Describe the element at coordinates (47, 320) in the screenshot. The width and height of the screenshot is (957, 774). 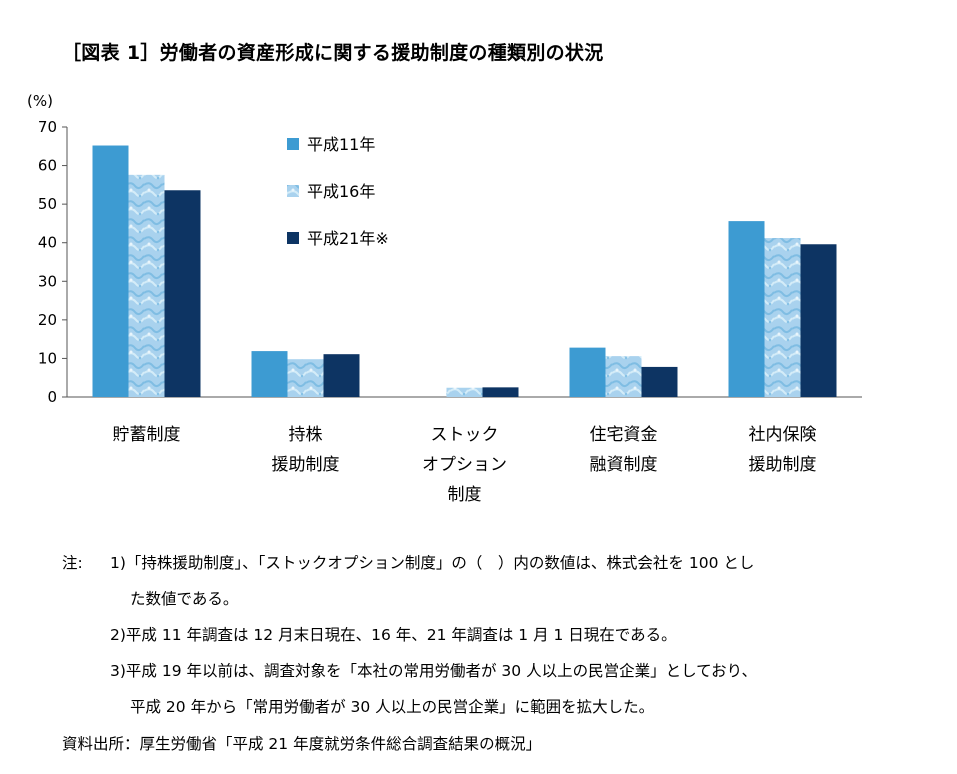
I see `y-tick-label: 20` at that location.